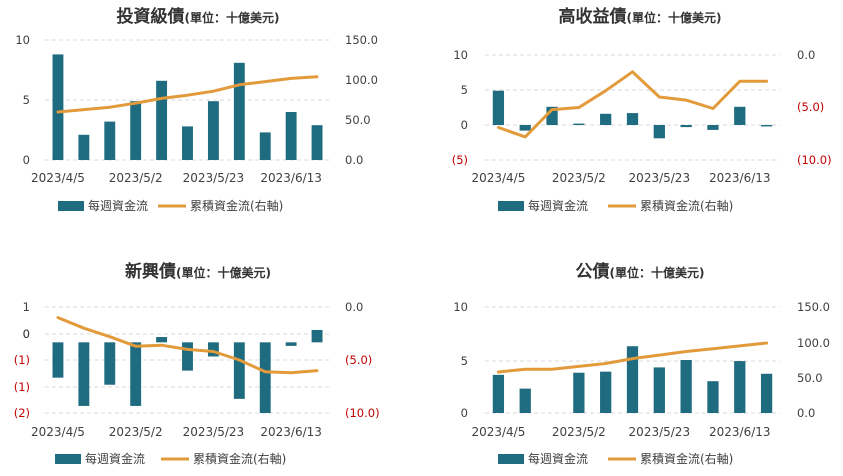 The image size is (843, 476). Describe the element at coordinates (464, 125) in the screenshot. I see `chart2-left-tick-label: 0` at that location.